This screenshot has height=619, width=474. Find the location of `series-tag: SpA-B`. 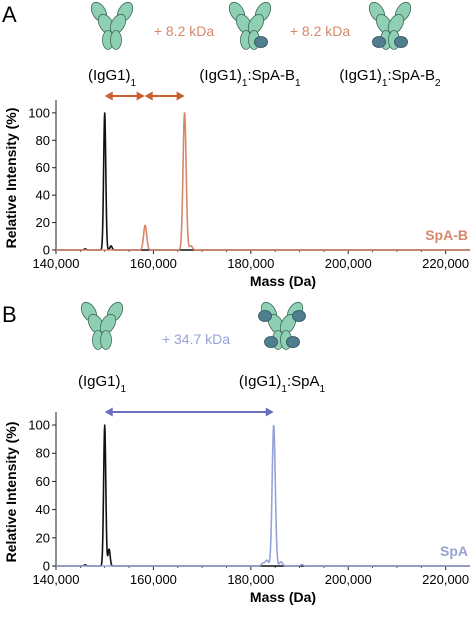

series-tag: SpA-B is located at coordinates (446, 235).